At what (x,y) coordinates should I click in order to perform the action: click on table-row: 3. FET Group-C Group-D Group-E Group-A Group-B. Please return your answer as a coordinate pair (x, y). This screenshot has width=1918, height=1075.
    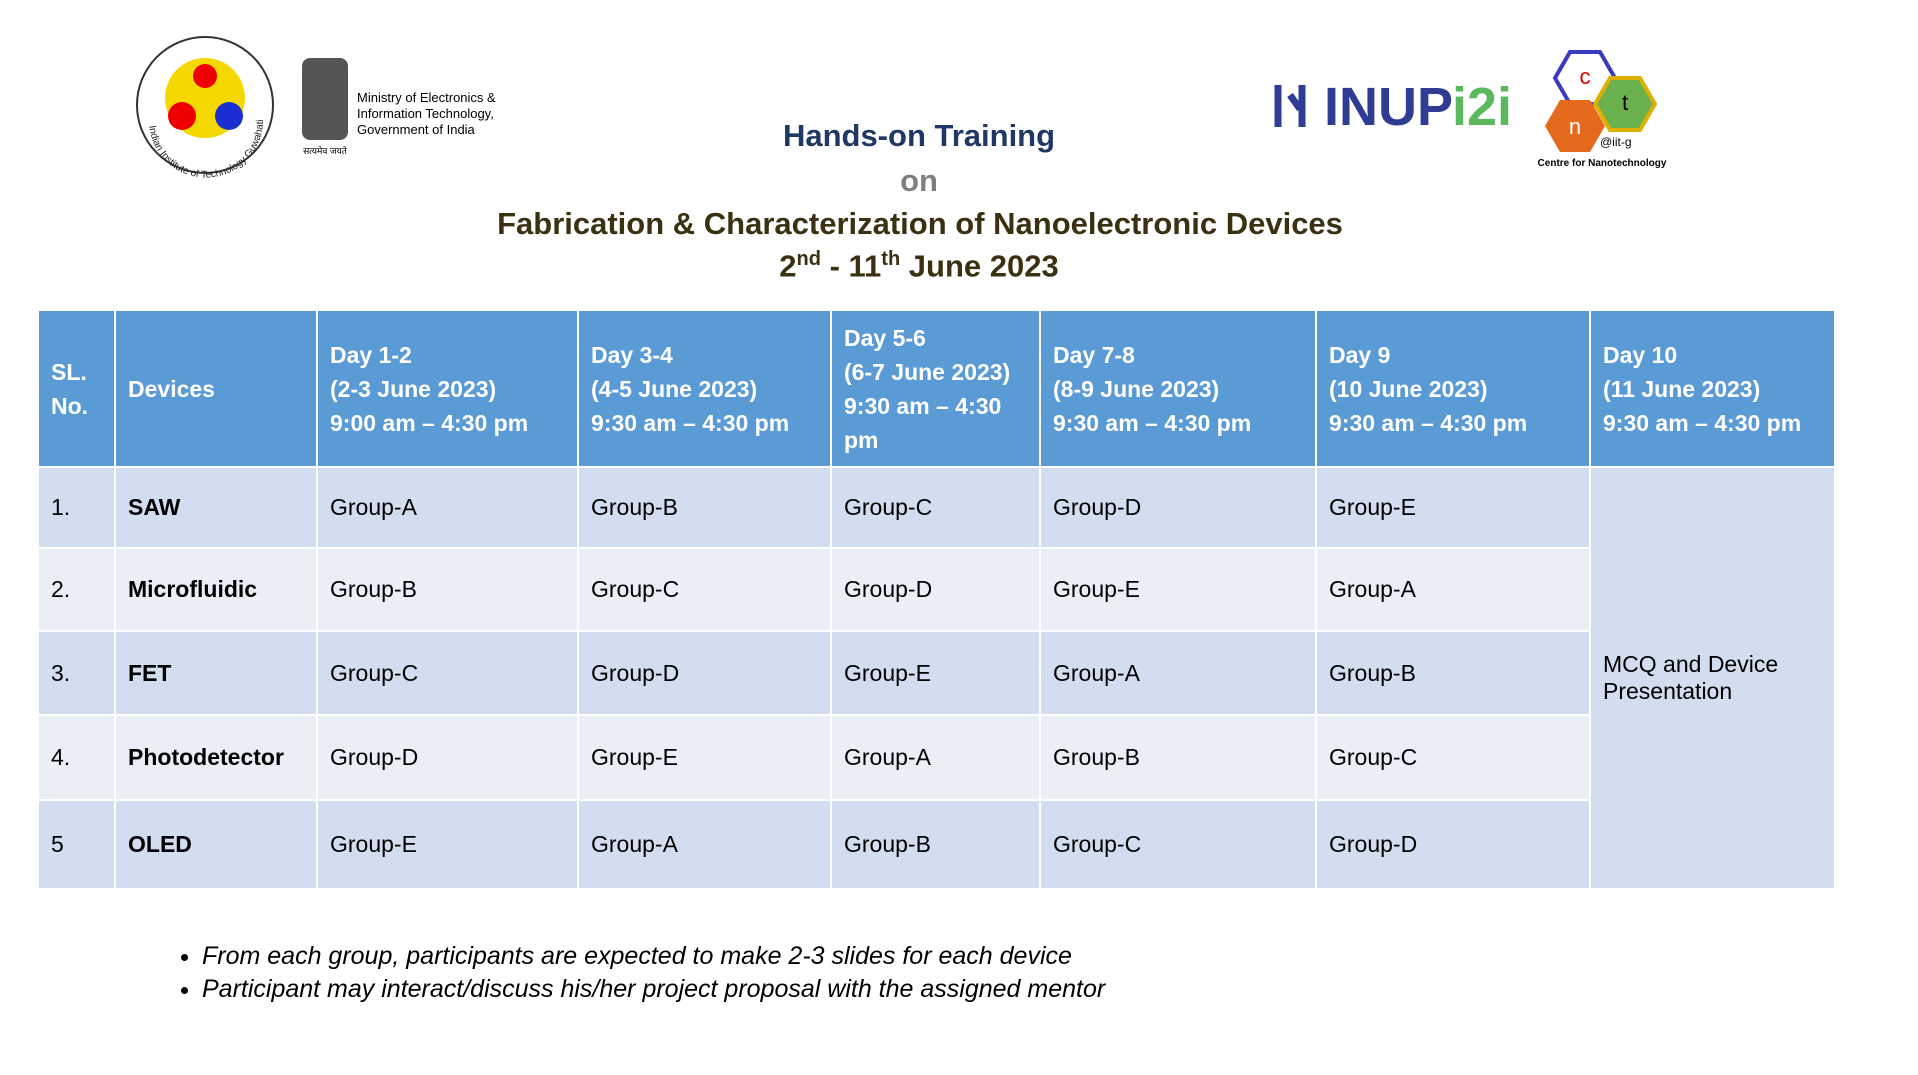
    Looking at the image, I should click on (936, 673).